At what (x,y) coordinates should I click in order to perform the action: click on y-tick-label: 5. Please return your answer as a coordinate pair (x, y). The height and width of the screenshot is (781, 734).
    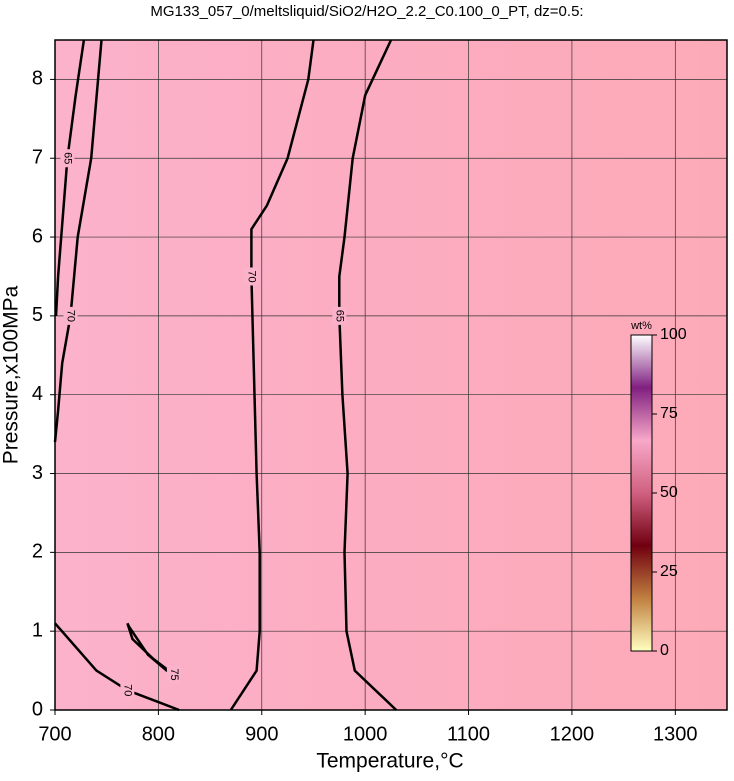
    Looking at the image, I should click on (37, 315).